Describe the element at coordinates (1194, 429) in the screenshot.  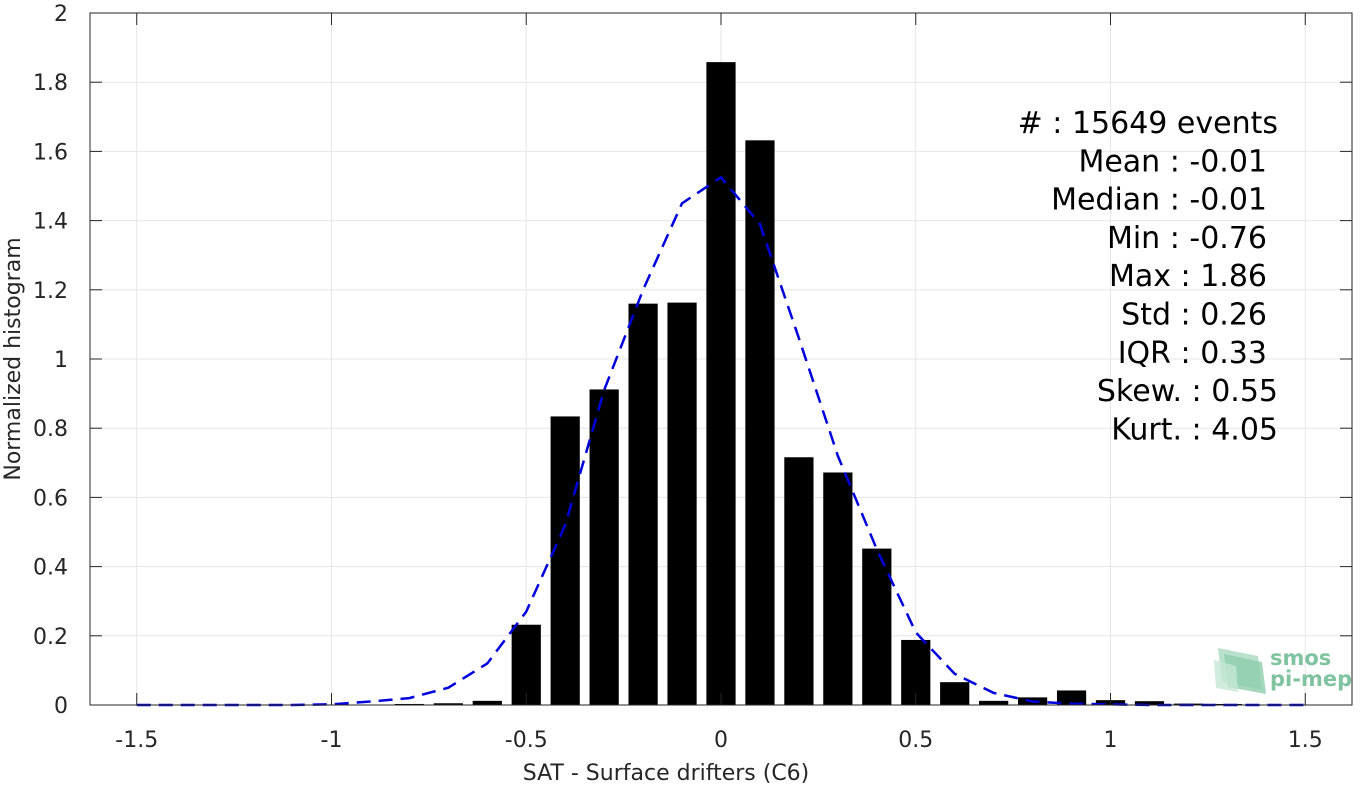
I see `stats-line-8: Kurt. : 4.05` at that location.